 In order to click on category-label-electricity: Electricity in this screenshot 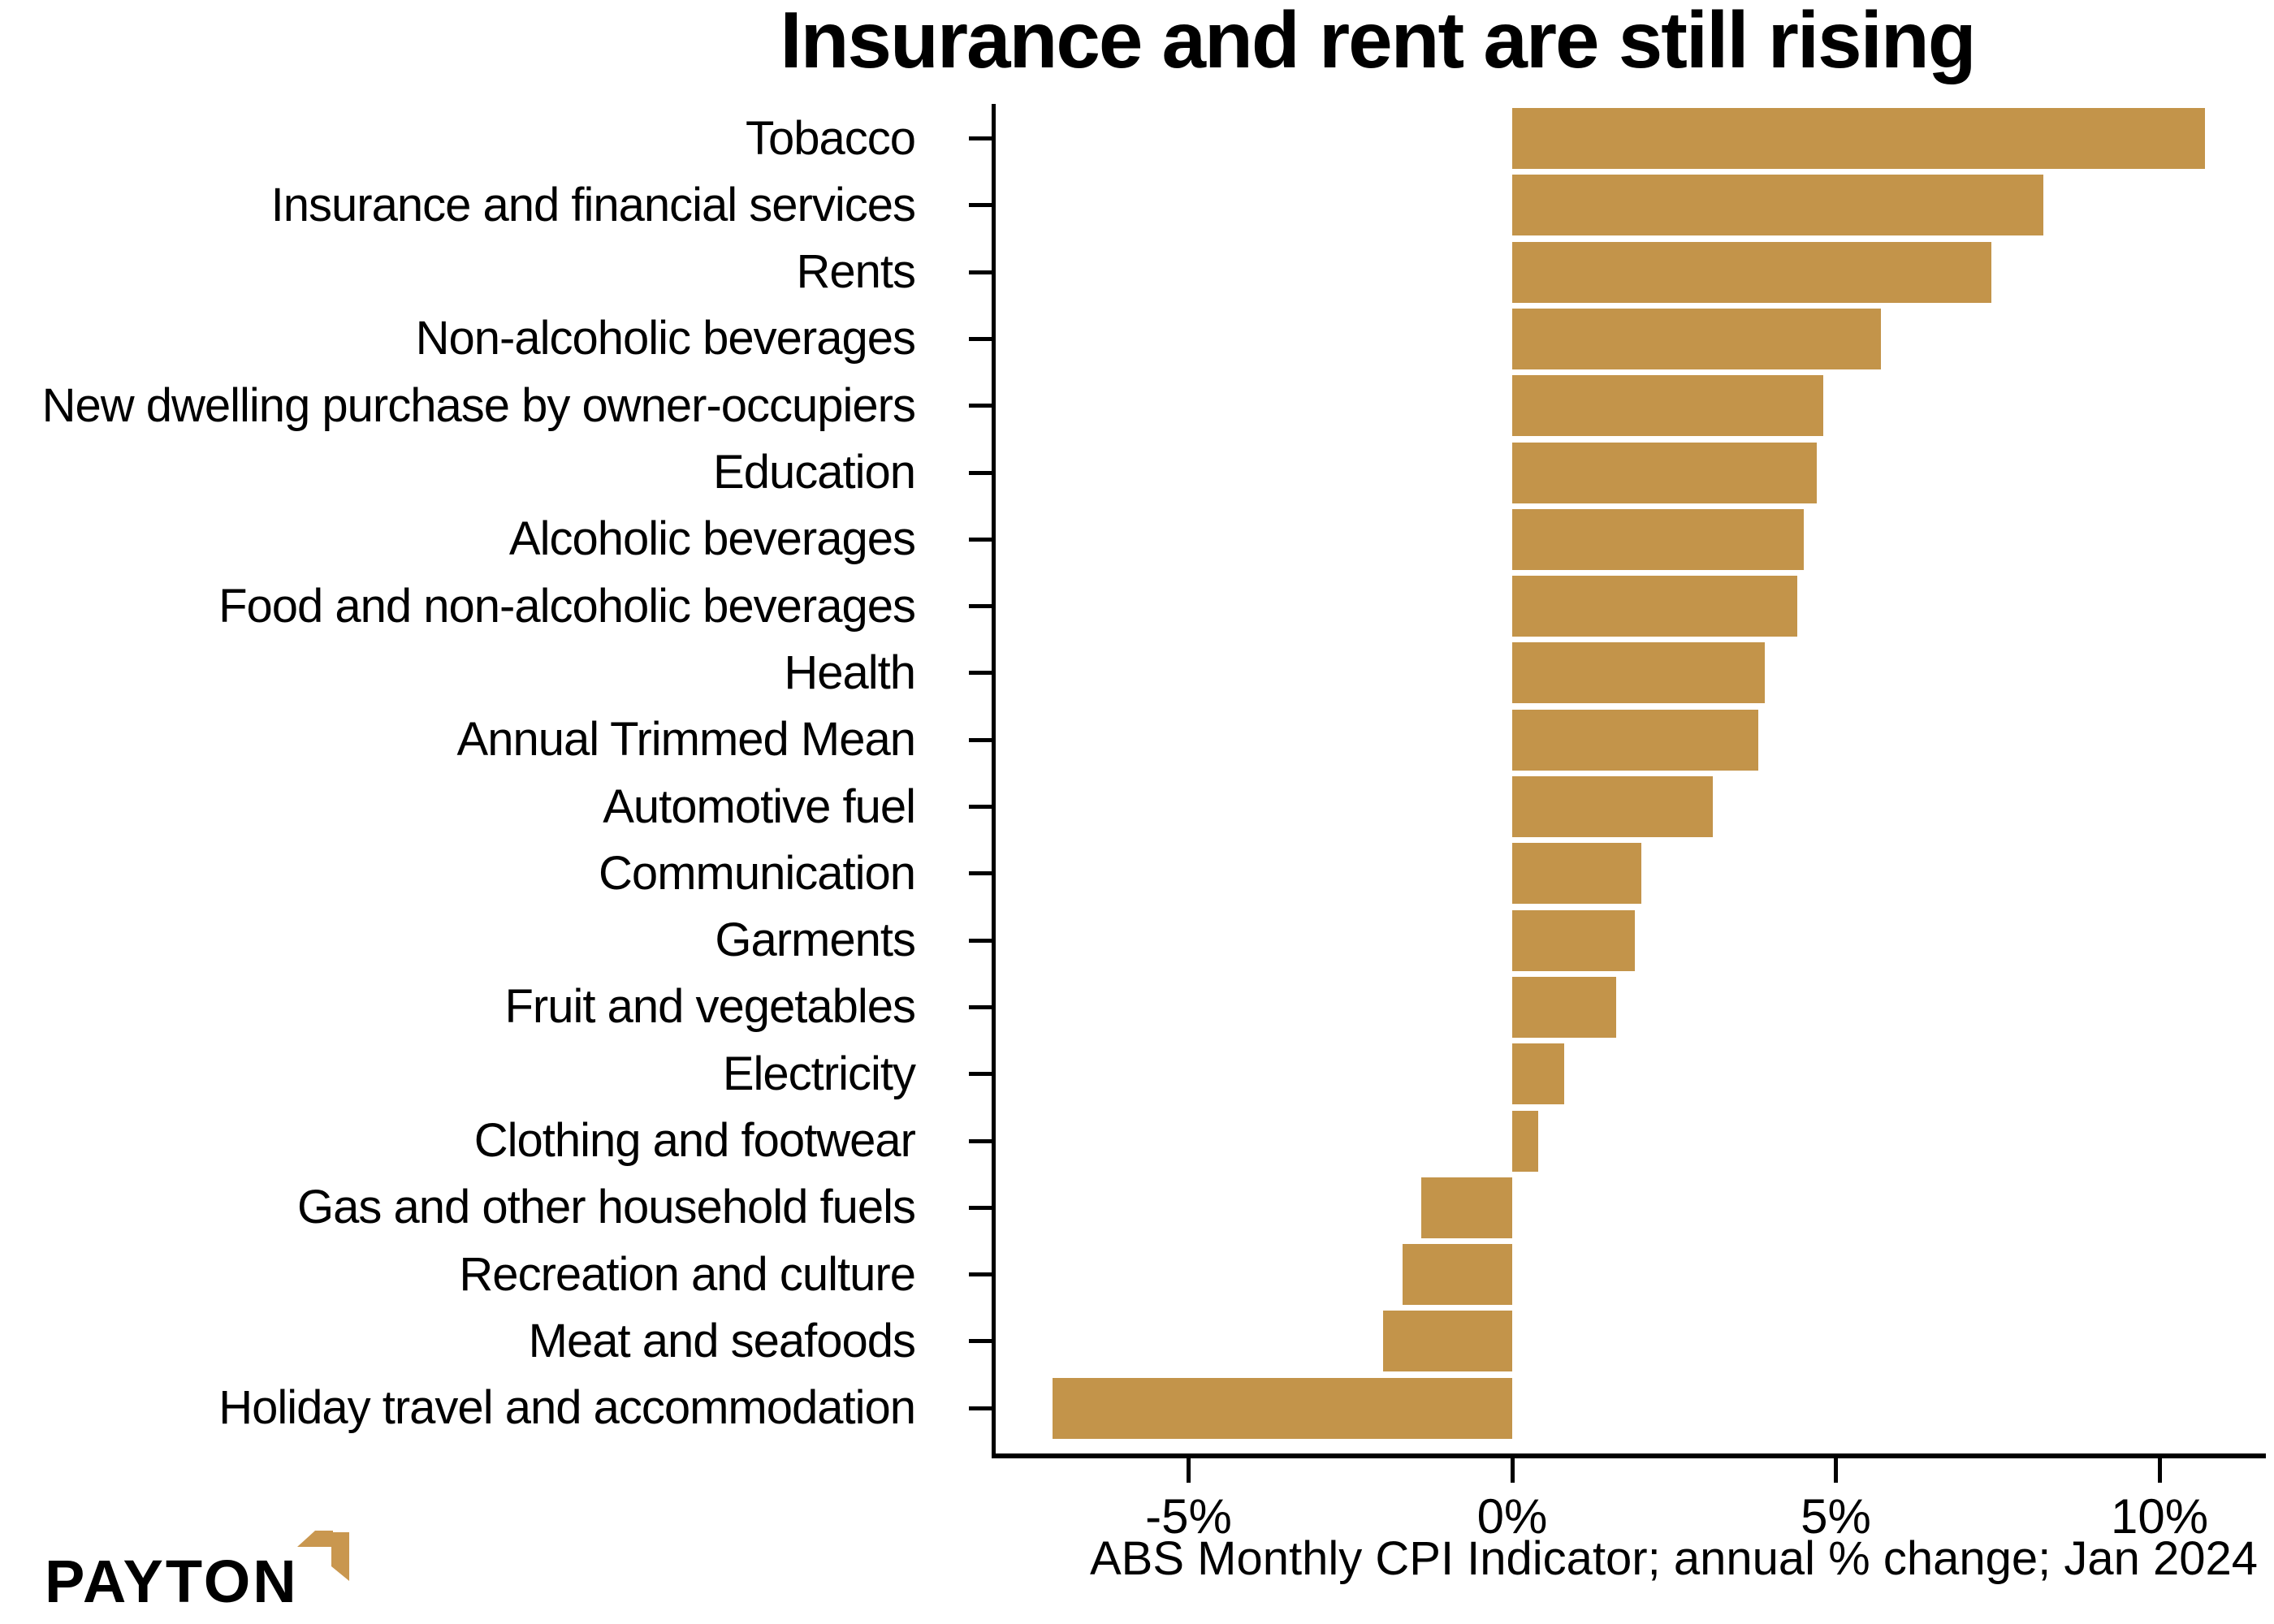, I will do `click(819, 1074)`.